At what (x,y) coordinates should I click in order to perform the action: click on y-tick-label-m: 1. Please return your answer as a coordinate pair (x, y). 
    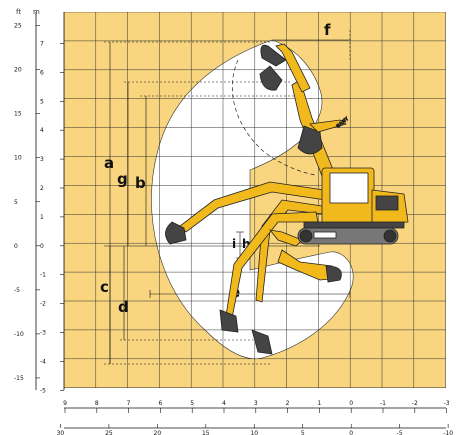
    Looking at the image, I should click on (42, 217).